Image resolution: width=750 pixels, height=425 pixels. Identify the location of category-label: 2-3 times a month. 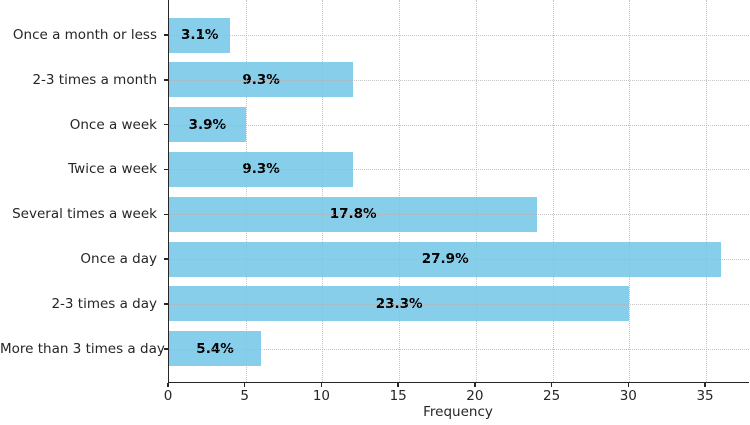
(94, 79).